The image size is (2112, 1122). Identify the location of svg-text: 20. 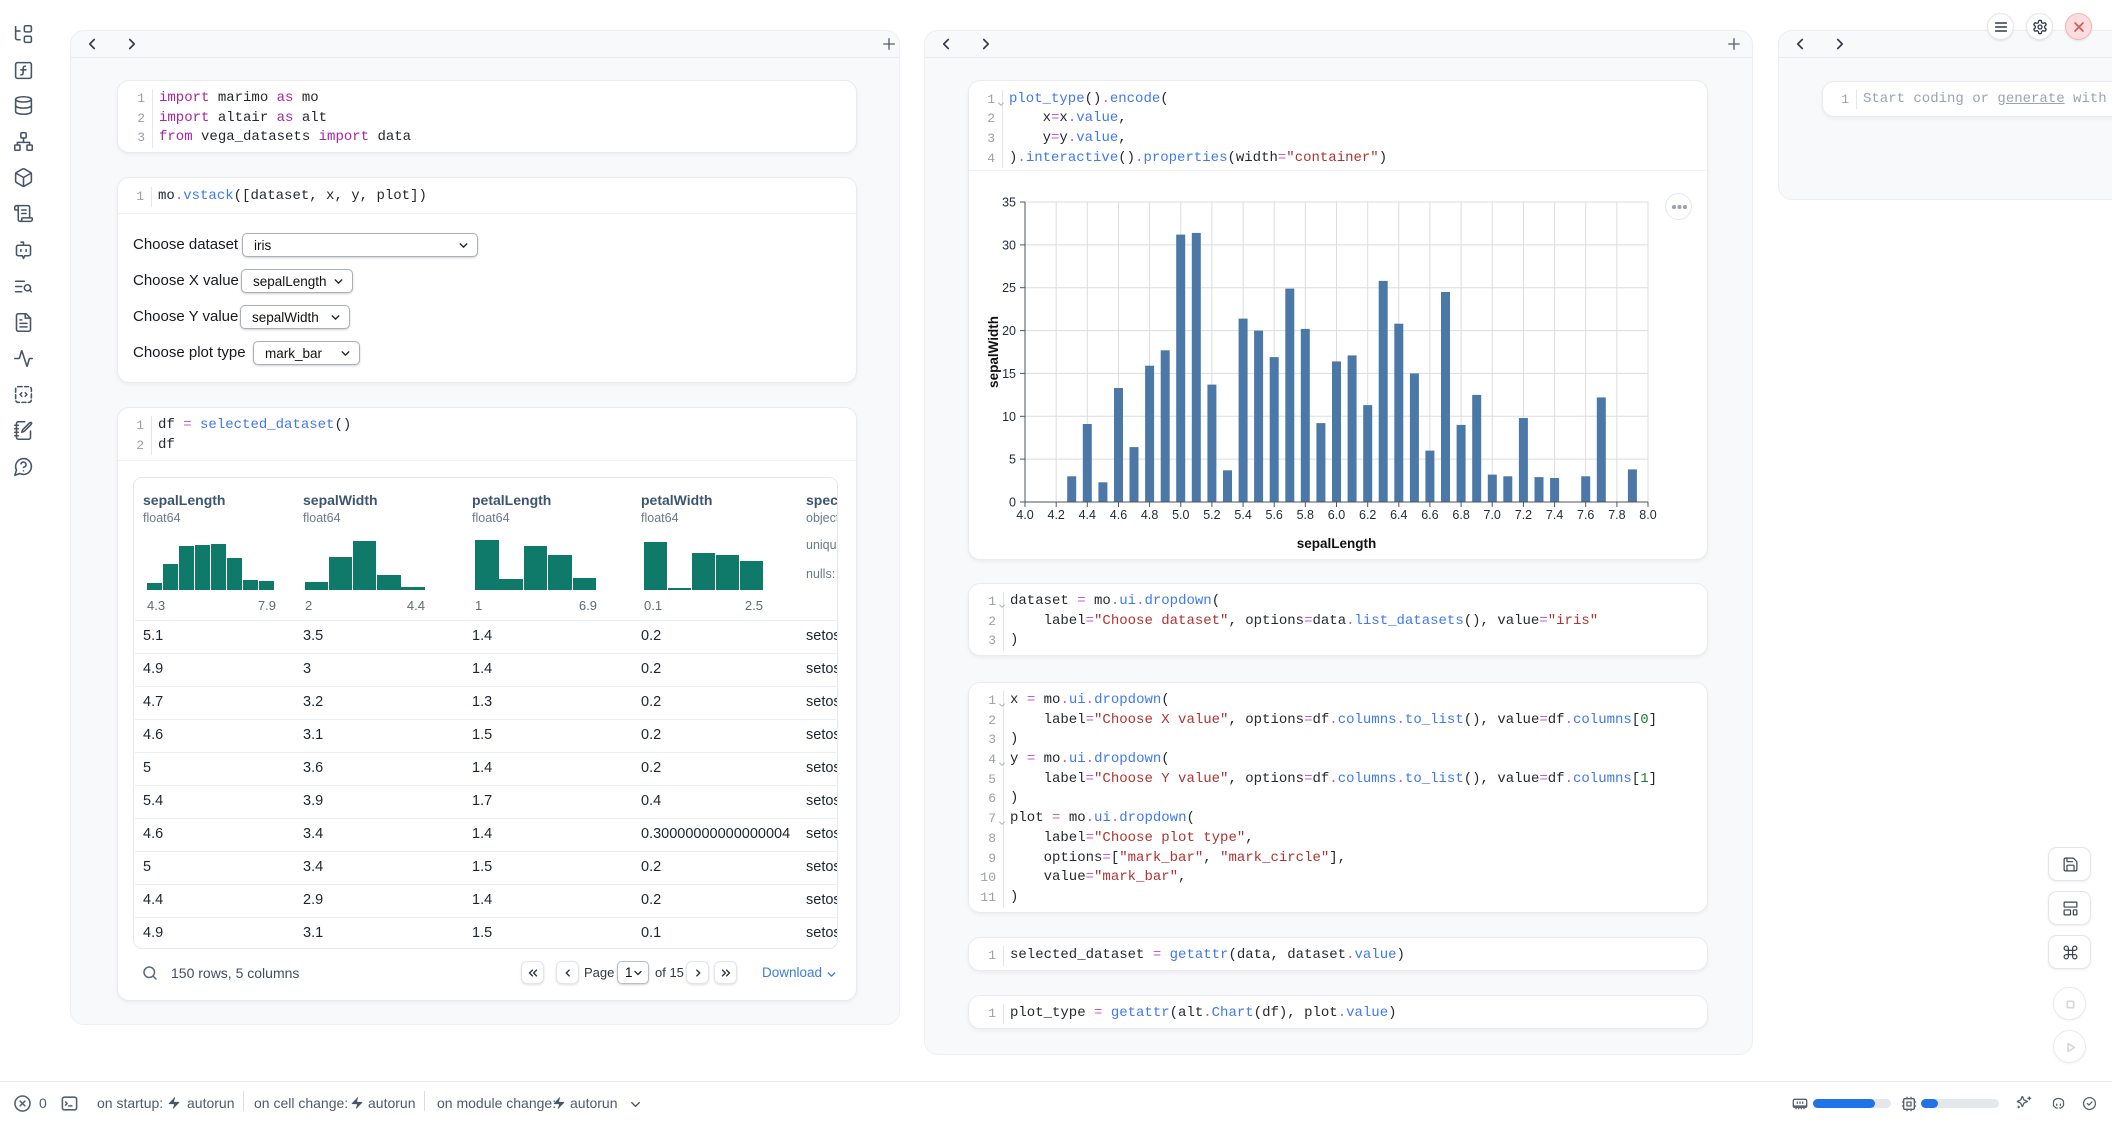
(1009, 331).